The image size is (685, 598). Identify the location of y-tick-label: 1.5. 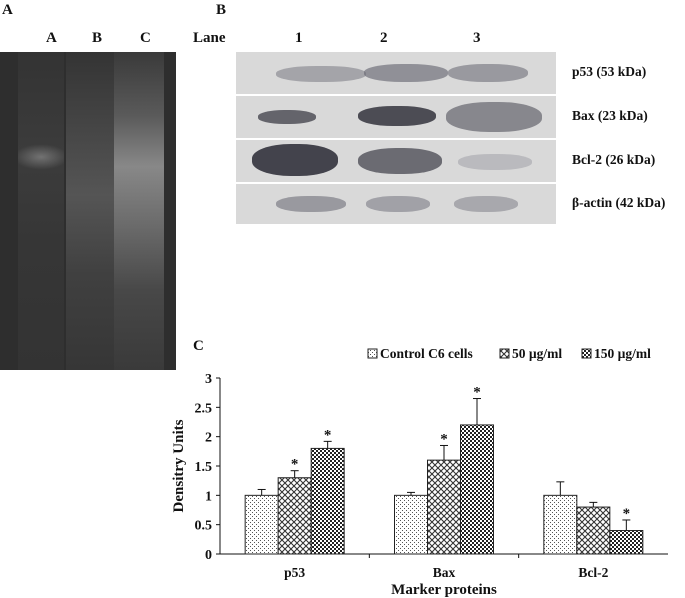
(204, 467).